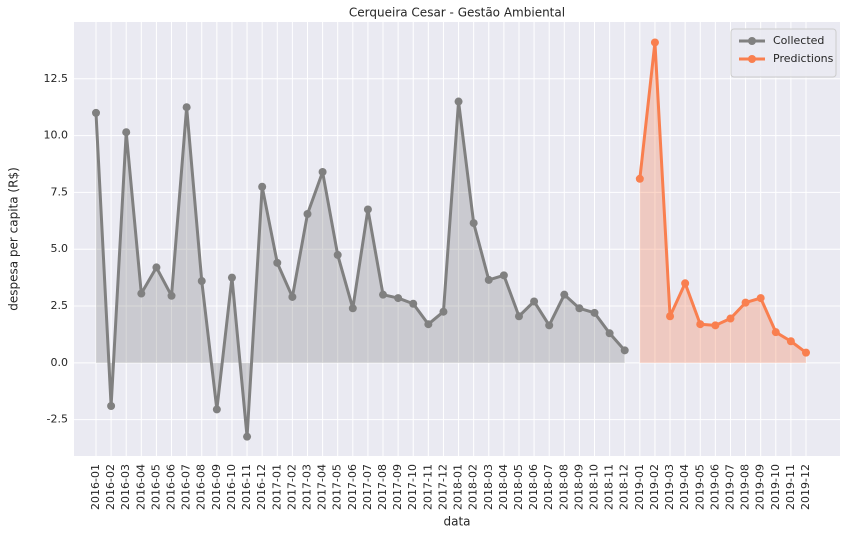  What do you see at coordinates (60, 248) in the screenshot?
I see `y-tick-label: 5.0` at bounding box center [60, 248].